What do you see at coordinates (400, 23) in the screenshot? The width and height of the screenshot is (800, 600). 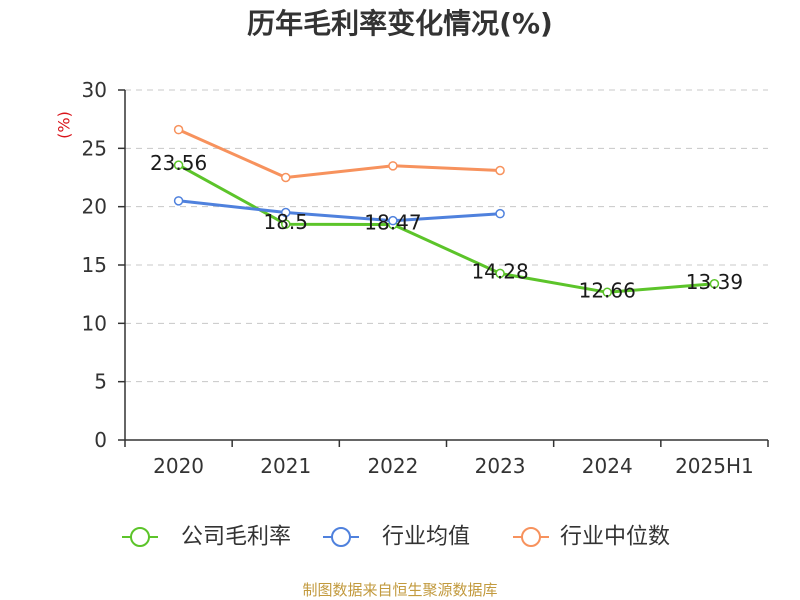 I see `chart-title: 历年毛利率变化情况(%)` at bounding box center [400, 23].